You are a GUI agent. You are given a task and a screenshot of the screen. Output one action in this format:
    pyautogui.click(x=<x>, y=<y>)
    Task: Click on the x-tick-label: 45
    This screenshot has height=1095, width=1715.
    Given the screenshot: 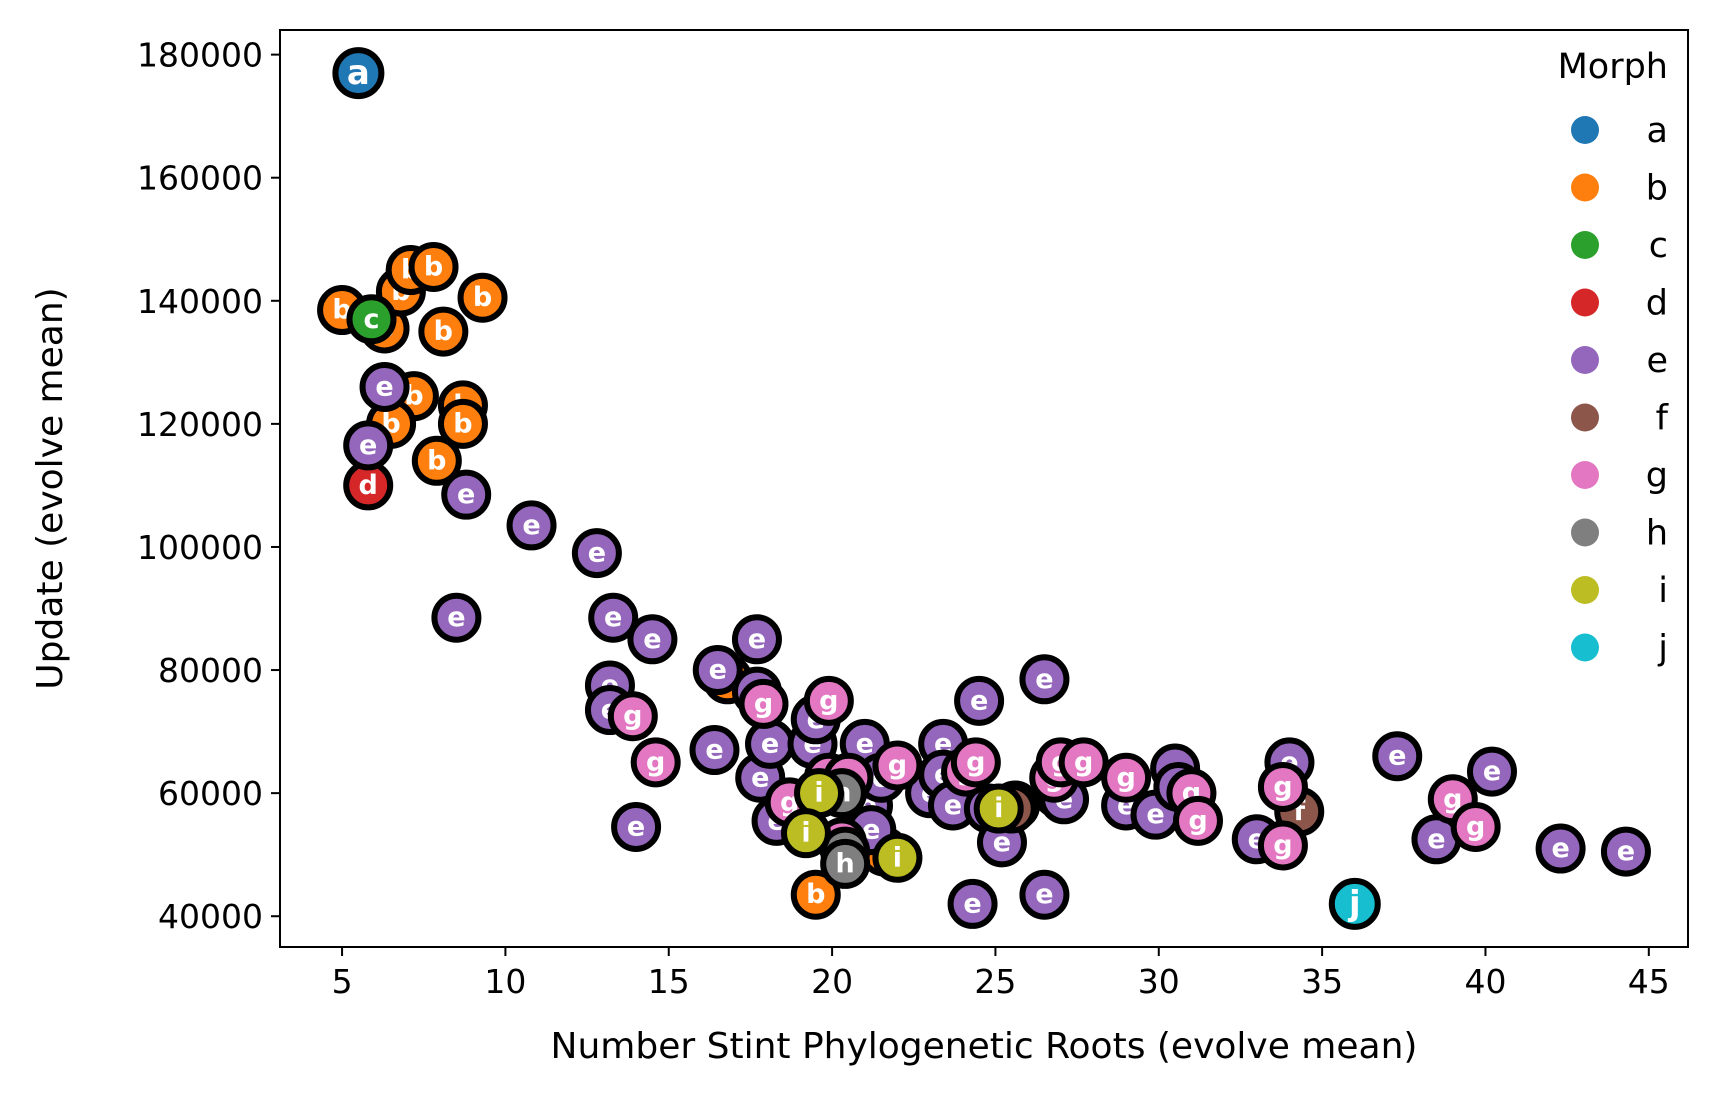 What is the action you would take?
    pyautogui.click(x=1649, y=981)
    